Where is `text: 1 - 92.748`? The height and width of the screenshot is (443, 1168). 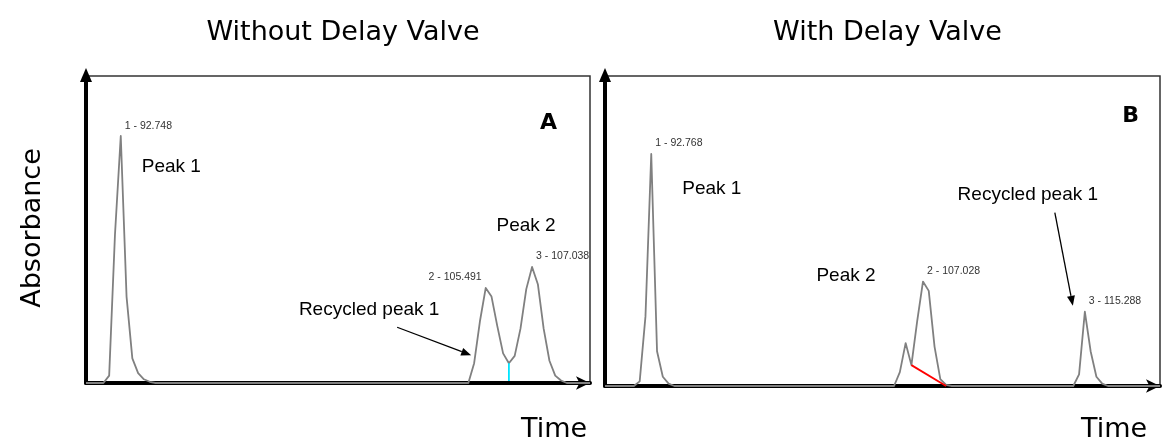
text: 1 - 92.748 is located at coordinates (148, 124).